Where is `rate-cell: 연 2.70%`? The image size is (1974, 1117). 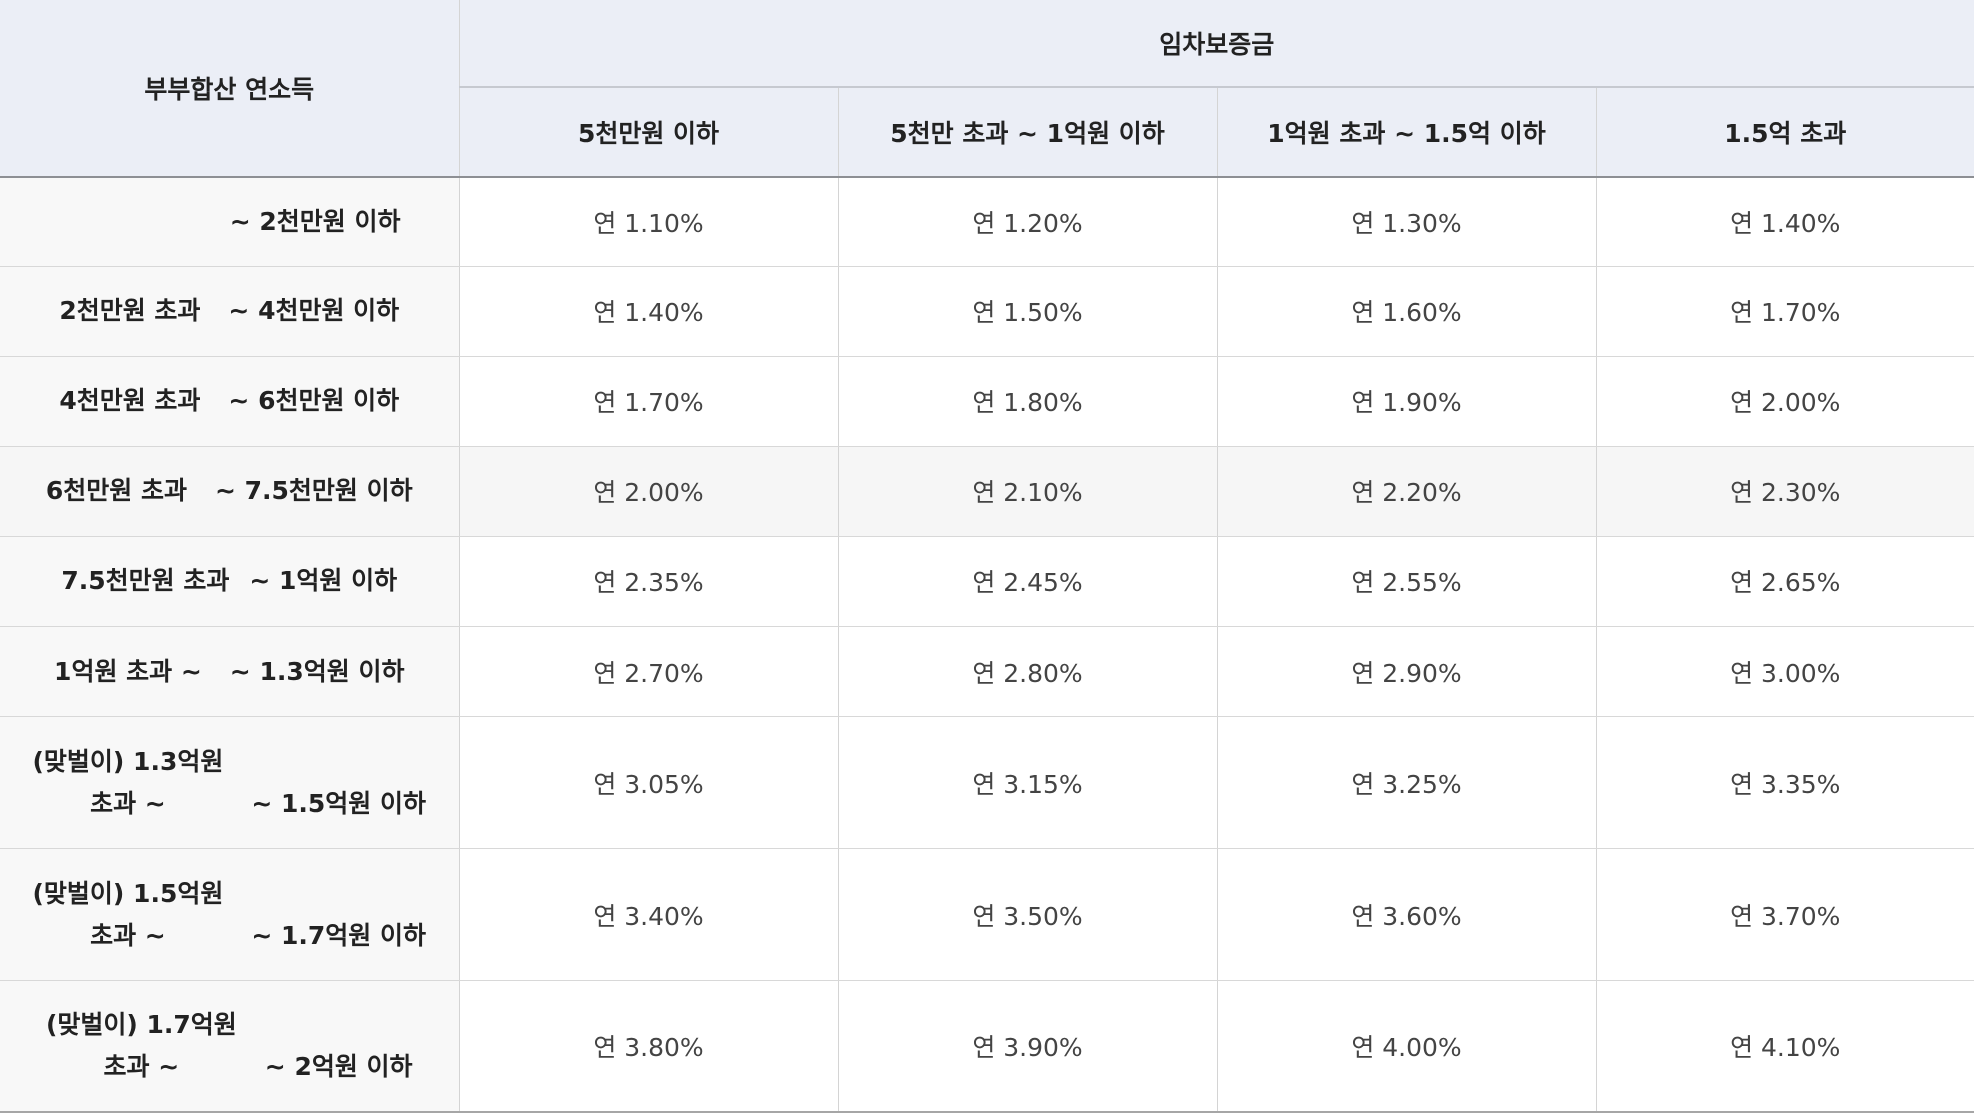 rate-cell: 연 2.70% is located at coordinates (648, 672).